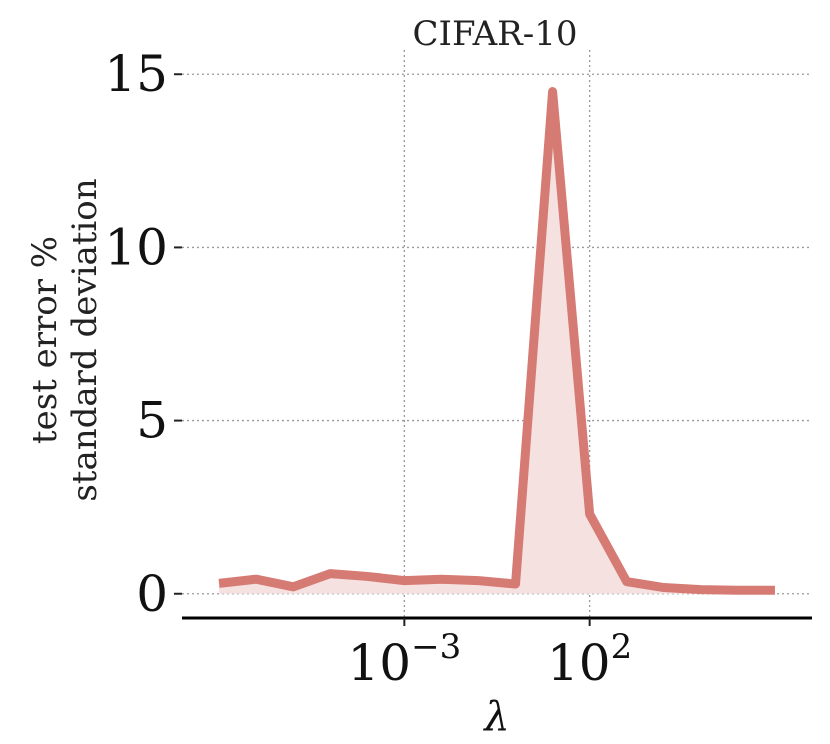 The width and height of the screenshot is (830, 744). Describe the element at coordinates (45, 340) in the screenshot. I see `y-axis-label-line-1: test error %` at that location.